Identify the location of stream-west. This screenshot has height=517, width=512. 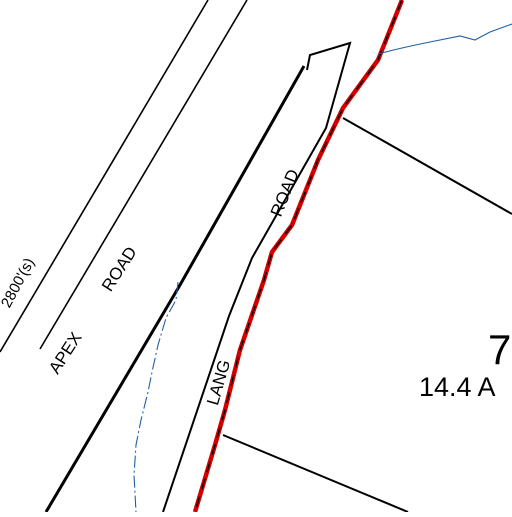
(156, 397).